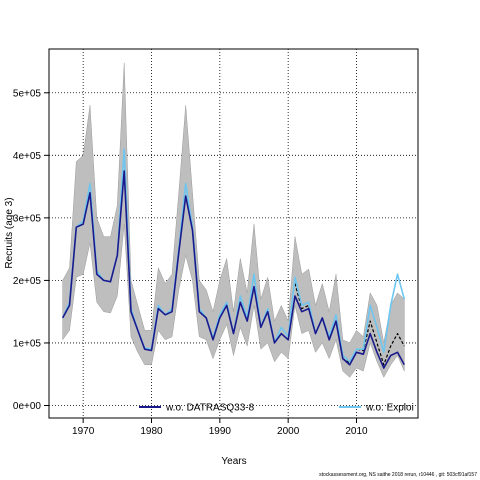 This screenshot has width=480, height=480. Describe the element at coordinates (220, 431) in the screenshot. I see `x-tick-label: 1990` at that location.